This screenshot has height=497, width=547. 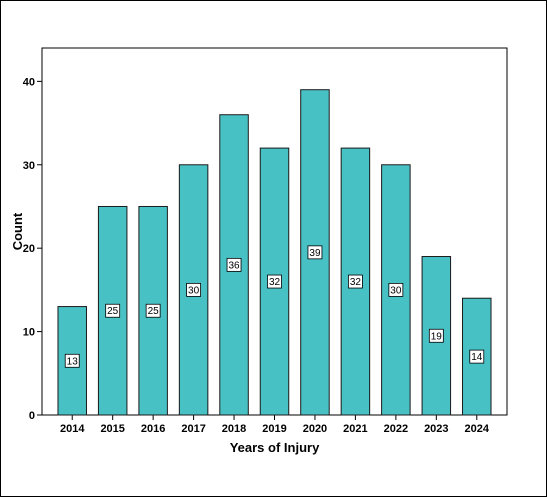 I want to click on bar-2021, so click(x=355, y=281).